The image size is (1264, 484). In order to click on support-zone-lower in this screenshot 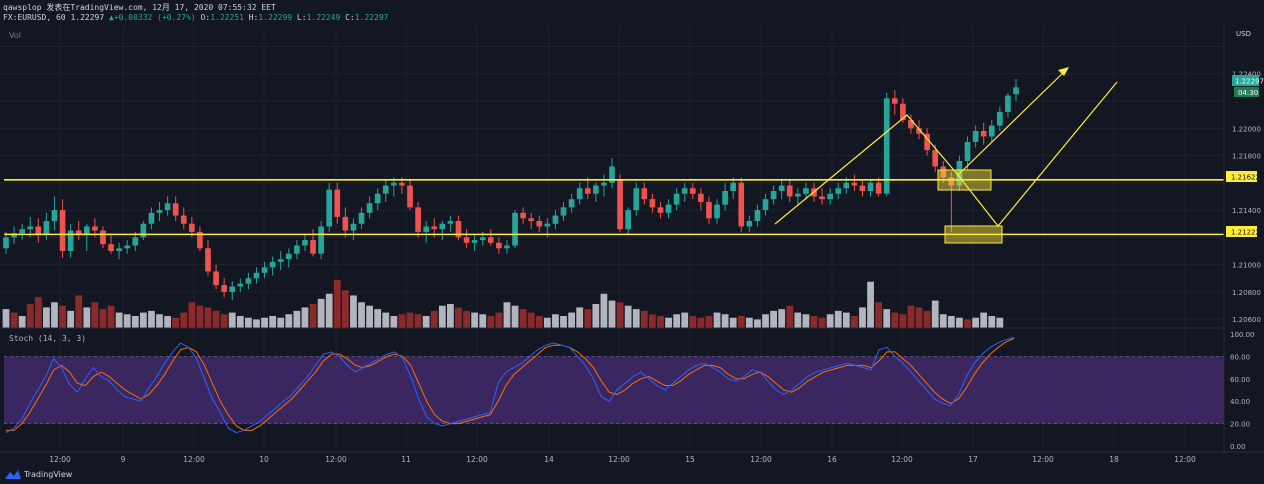, I will do `click(973, 234)`.